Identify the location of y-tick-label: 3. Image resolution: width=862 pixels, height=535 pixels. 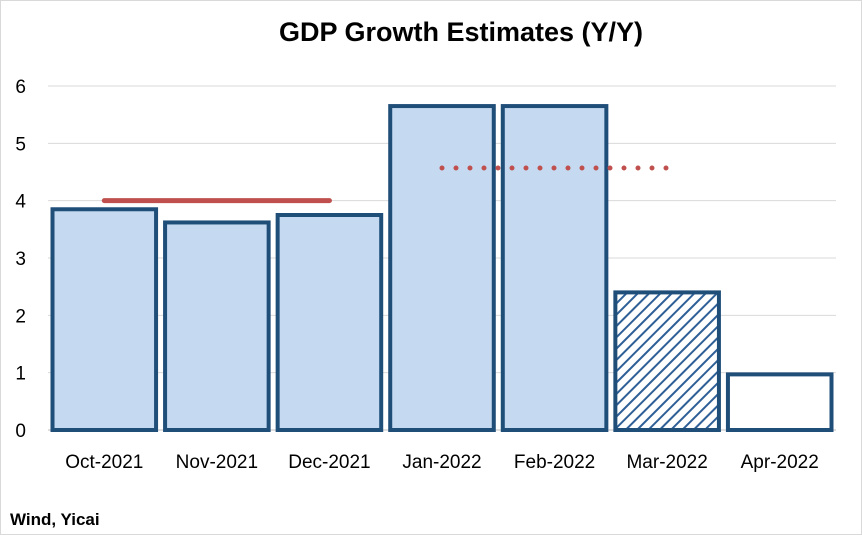
(20, 259).